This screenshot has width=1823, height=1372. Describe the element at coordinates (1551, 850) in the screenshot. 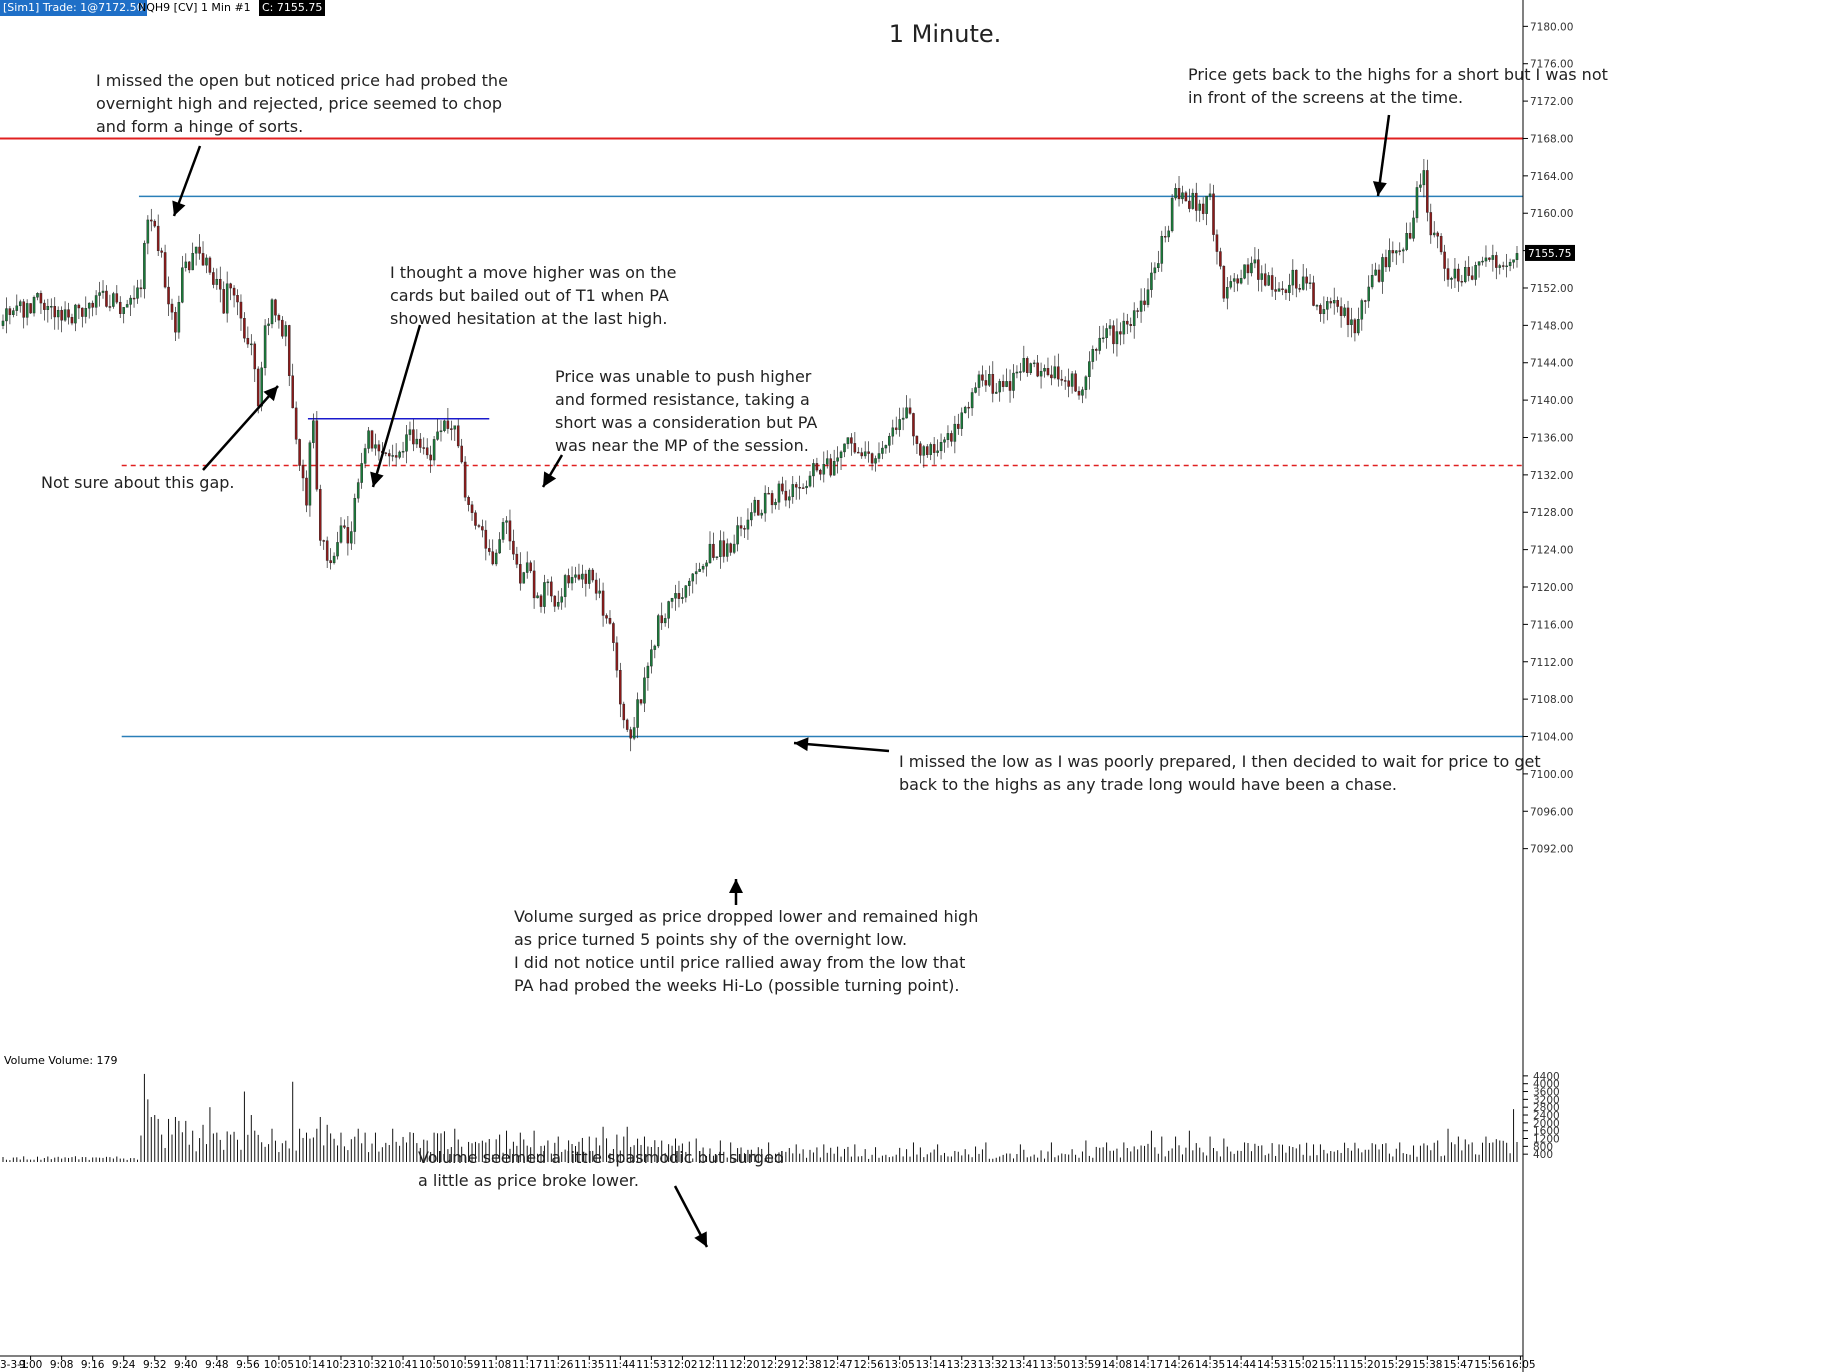

I see `price-tick-label: 7092.00` at that location.